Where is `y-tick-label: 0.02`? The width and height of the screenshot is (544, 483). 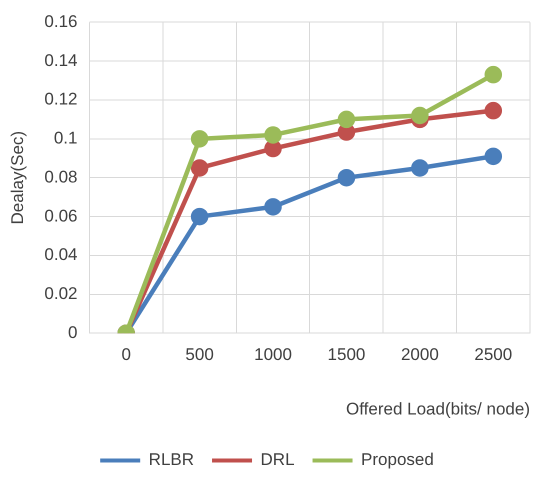 y-tick-label: 0.02 is located at coordinates (61, 294).